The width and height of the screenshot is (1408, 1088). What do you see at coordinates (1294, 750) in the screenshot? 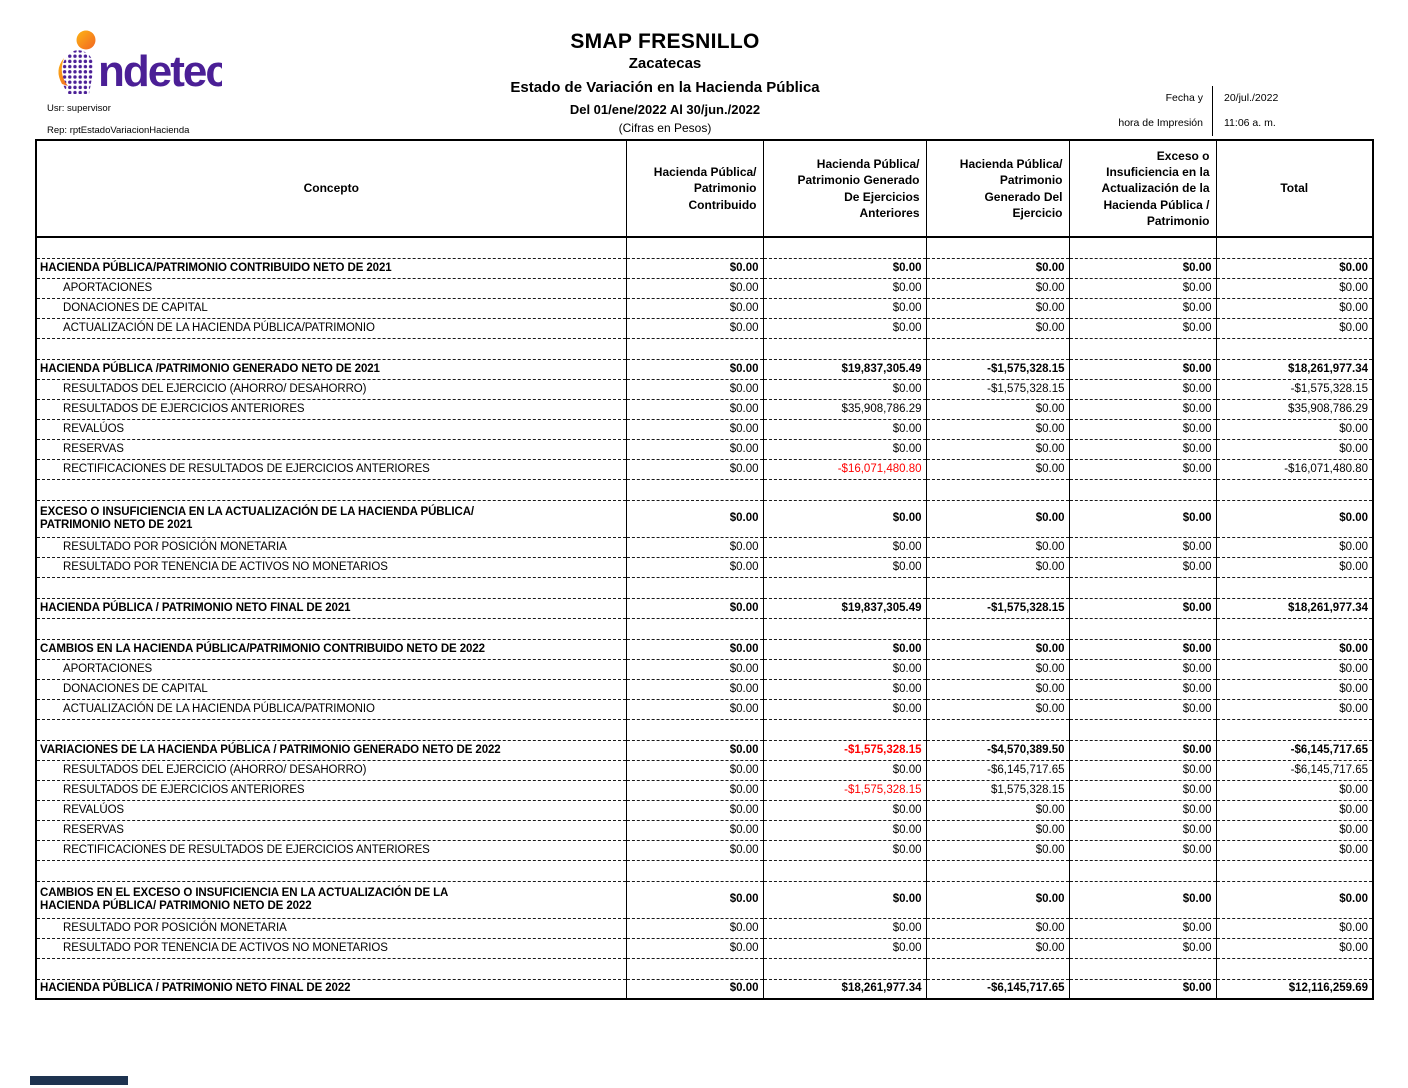
I see `value-cell: -$6,145,717.65` at bounding box center [1294, 750].